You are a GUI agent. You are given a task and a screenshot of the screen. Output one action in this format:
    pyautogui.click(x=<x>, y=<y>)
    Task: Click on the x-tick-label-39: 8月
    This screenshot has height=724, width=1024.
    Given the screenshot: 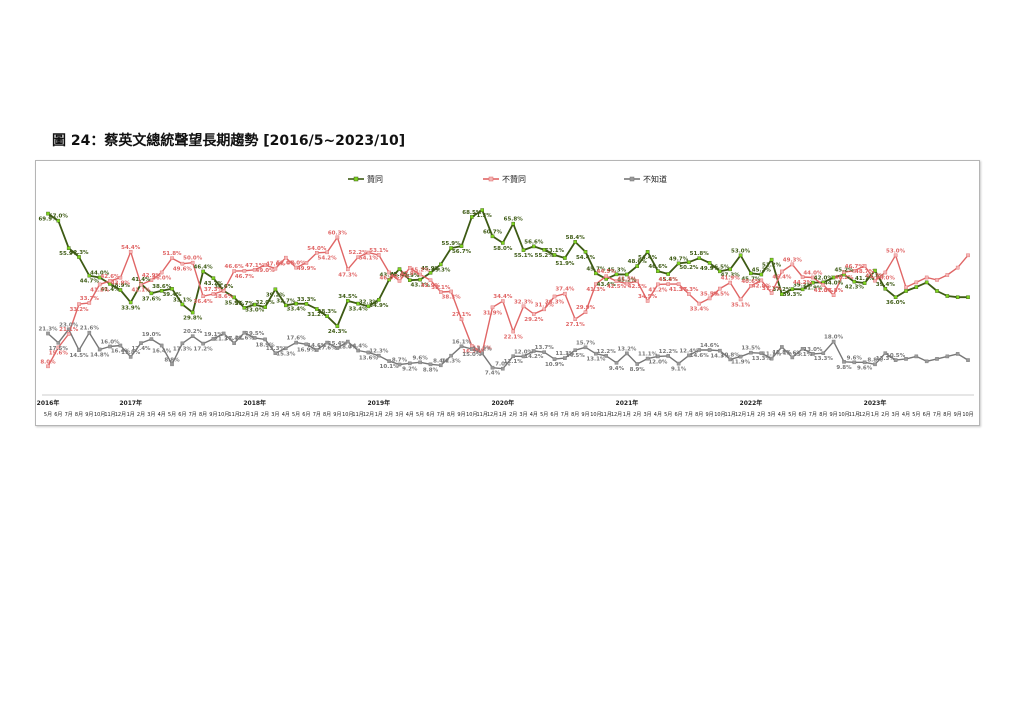 What is the action you would take?
    pyautogui.click(x=451, y=415)
    